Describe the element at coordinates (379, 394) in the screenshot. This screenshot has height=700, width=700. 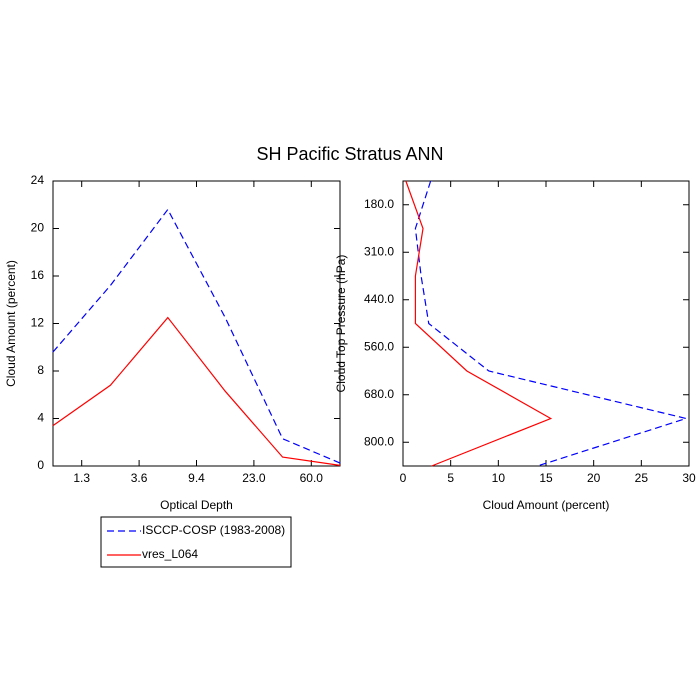
I see `y-tick-label: 680.0` at that location.